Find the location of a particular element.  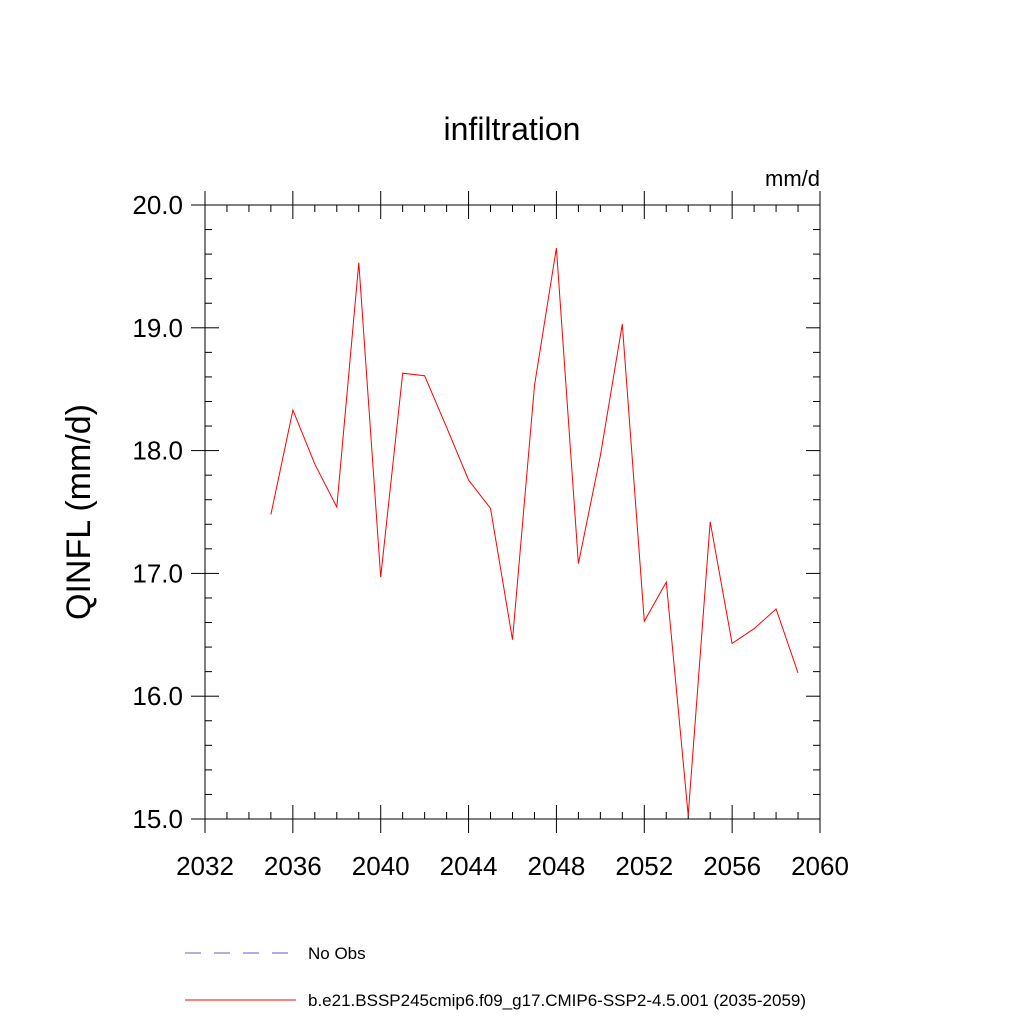

y-tick-label: 17.0 is located at coordinates (157, 573).